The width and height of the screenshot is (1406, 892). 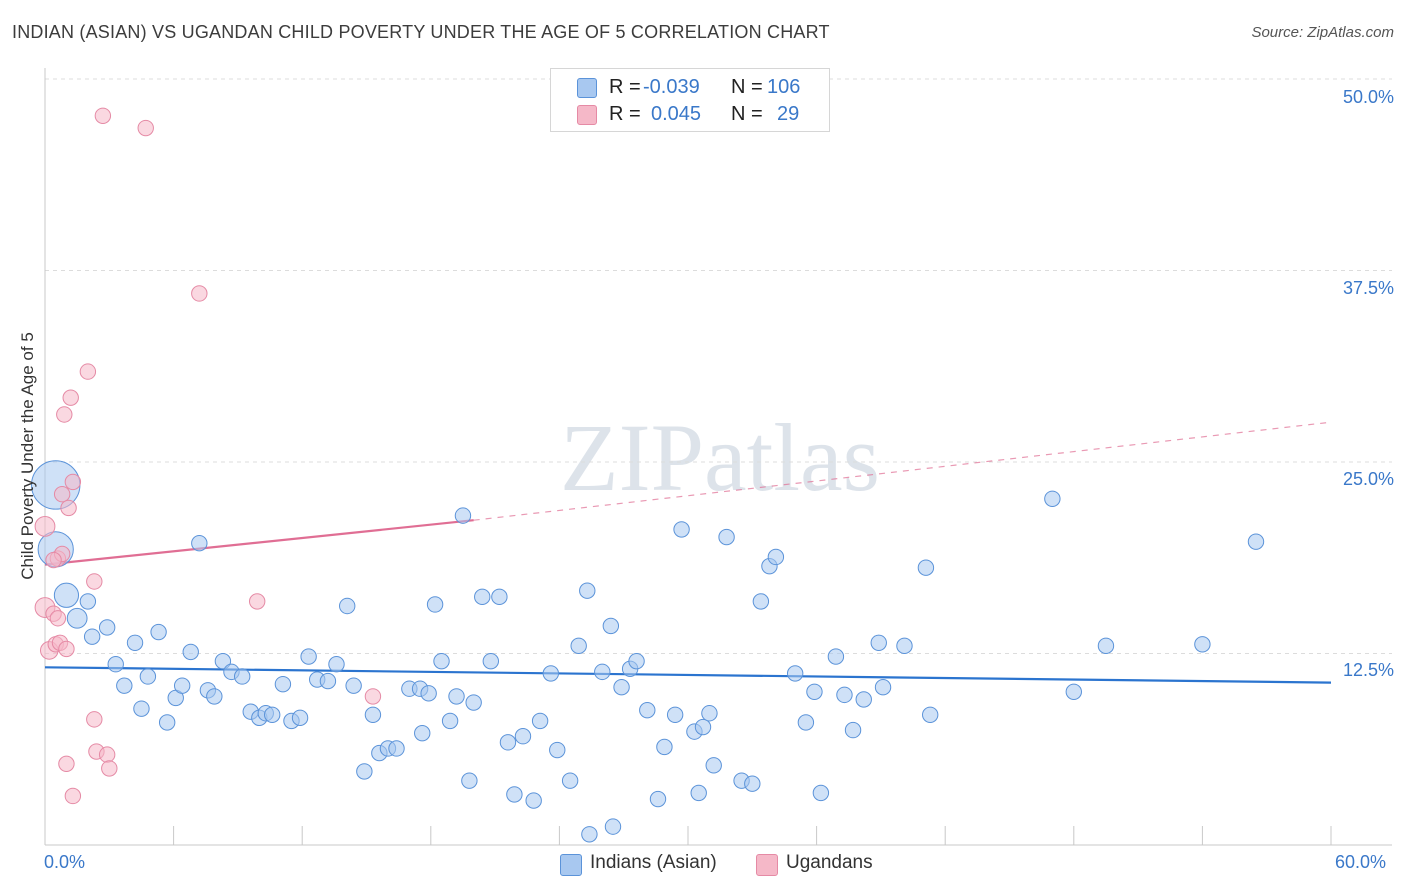 I want to click on ugandans-swatch, so click(x=587, y=115).